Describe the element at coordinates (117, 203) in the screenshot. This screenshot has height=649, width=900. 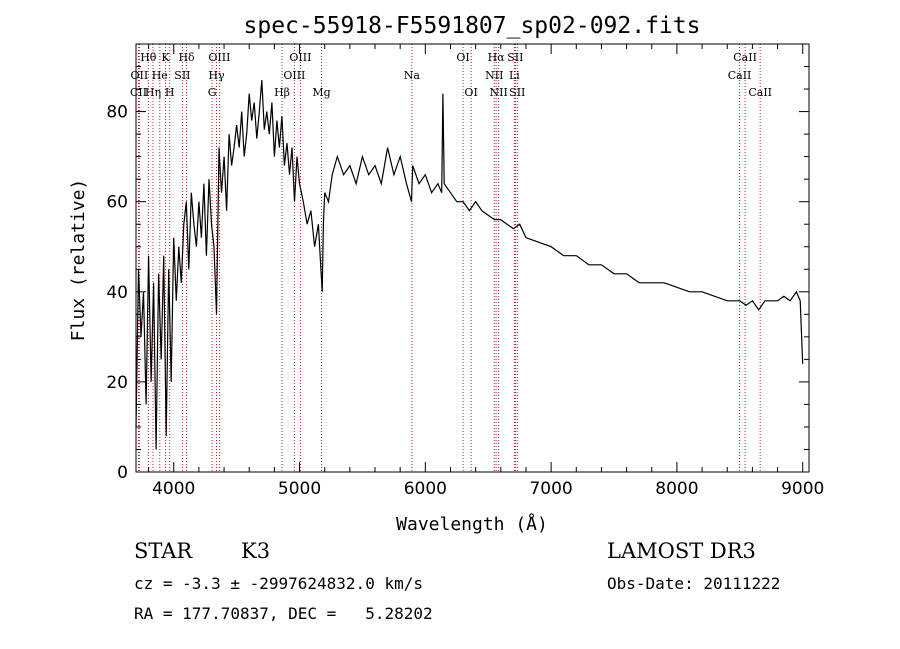
I see `y-tick-label: 60` at that location.